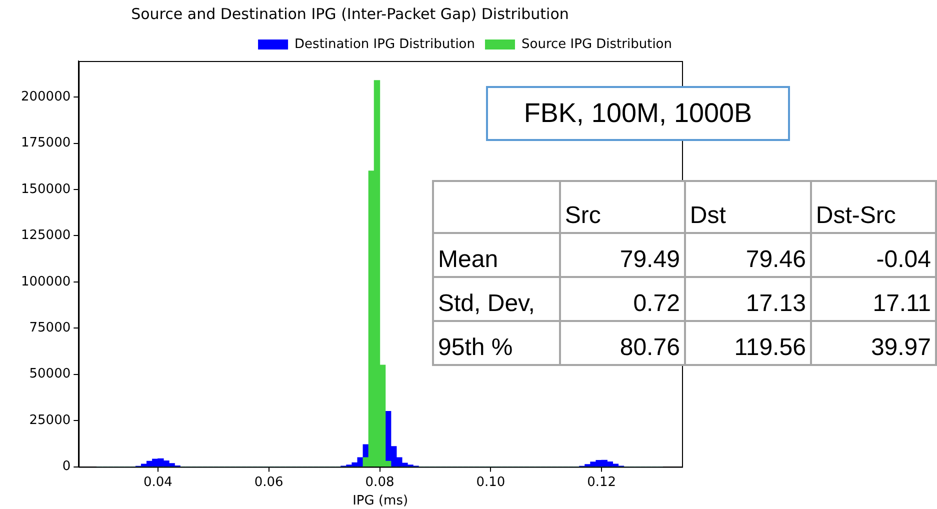 This screenshot has height=509, width=937. Describe the element at coordinates (475, 347) in the screenshot. I see `category-label: 95th %` at that location.